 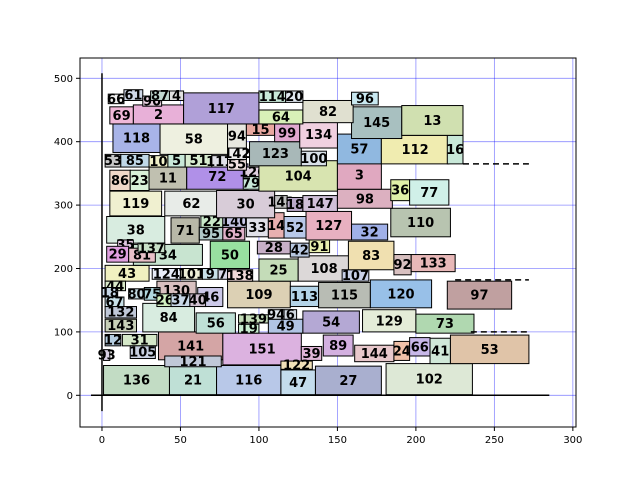 I want to click on data-rect-53: 53, so click(x=113, y=161).